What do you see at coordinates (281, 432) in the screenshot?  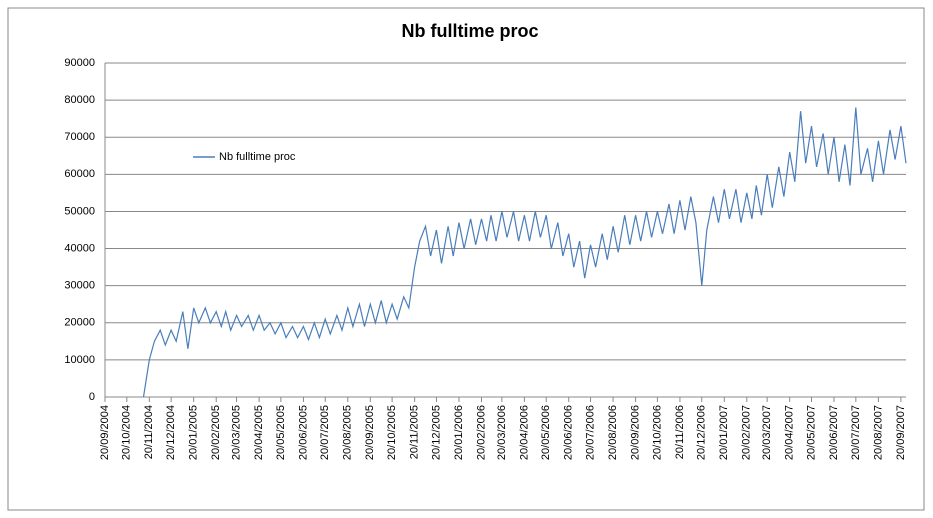 I see `x-tick-label: 20/05/2005` at bounding box center [281, 432].